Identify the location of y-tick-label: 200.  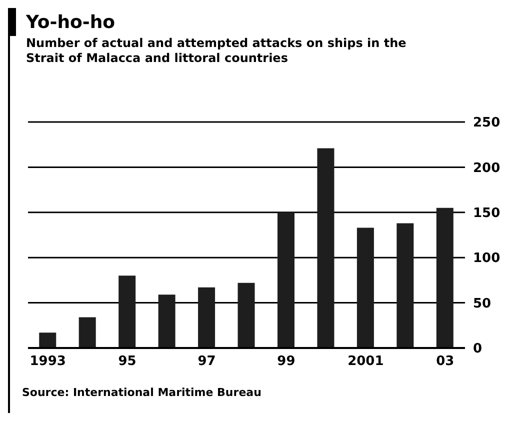
(486, 168).